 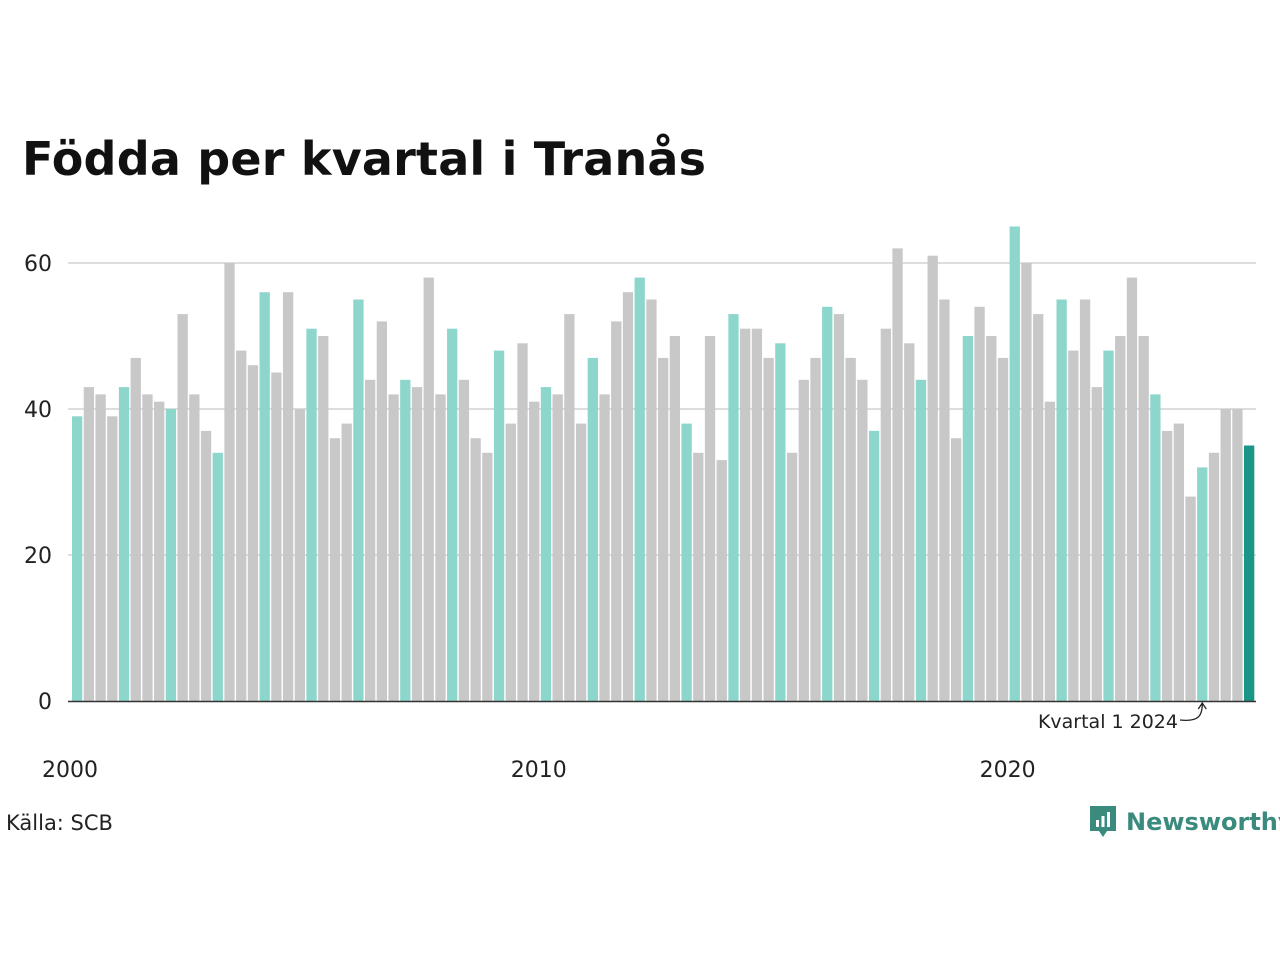 What do you see at coordinates (1184, 822) in the screenshot?
I see `brand-logo: Newsworthy` at bounding box center [1184, 822].